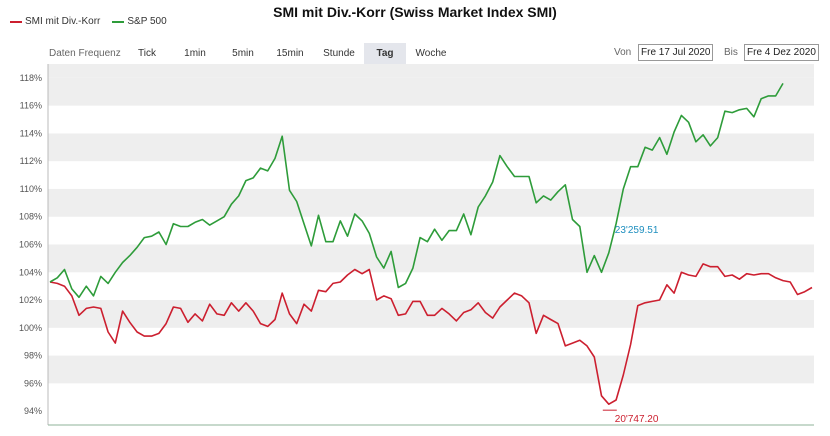  Describe the element at coordinates (31, 106) in the screenshot. I see `y-tick-label: 116%` at that location.